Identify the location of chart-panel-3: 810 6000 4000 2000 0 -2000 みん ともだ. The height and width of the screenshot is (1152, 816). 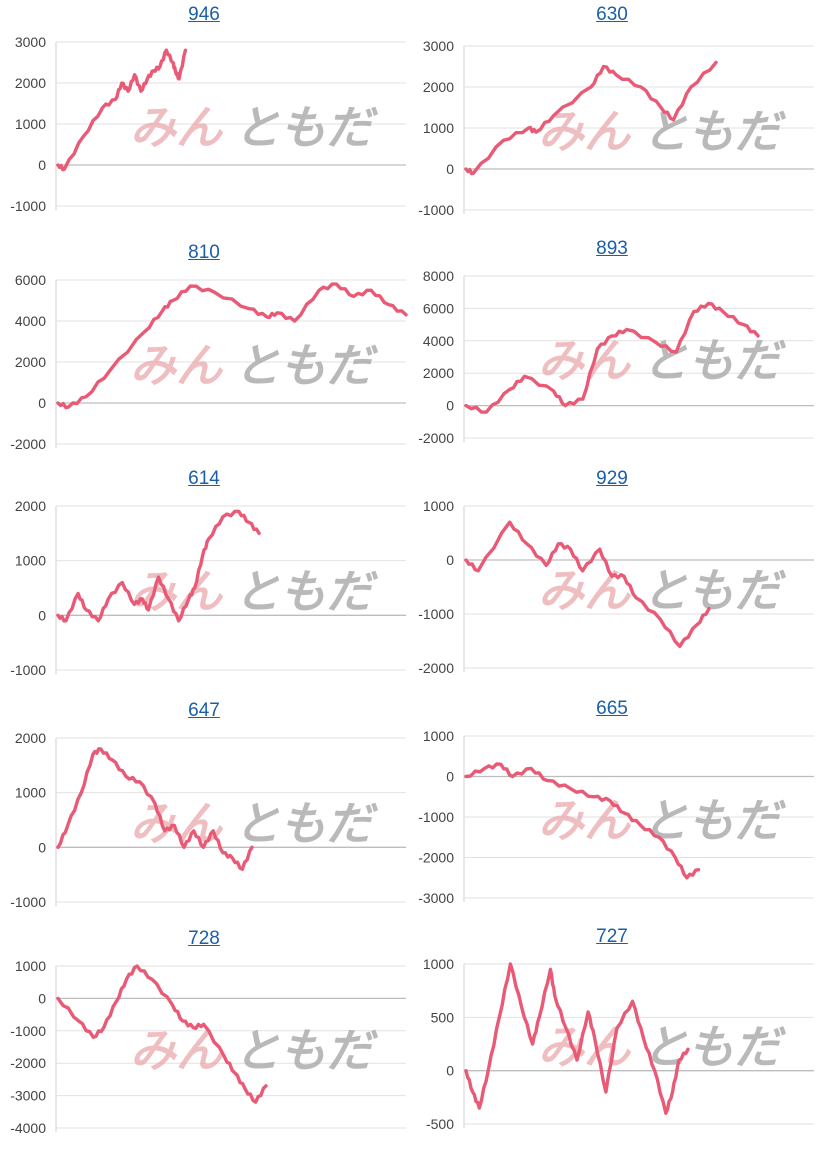
(204, 351).